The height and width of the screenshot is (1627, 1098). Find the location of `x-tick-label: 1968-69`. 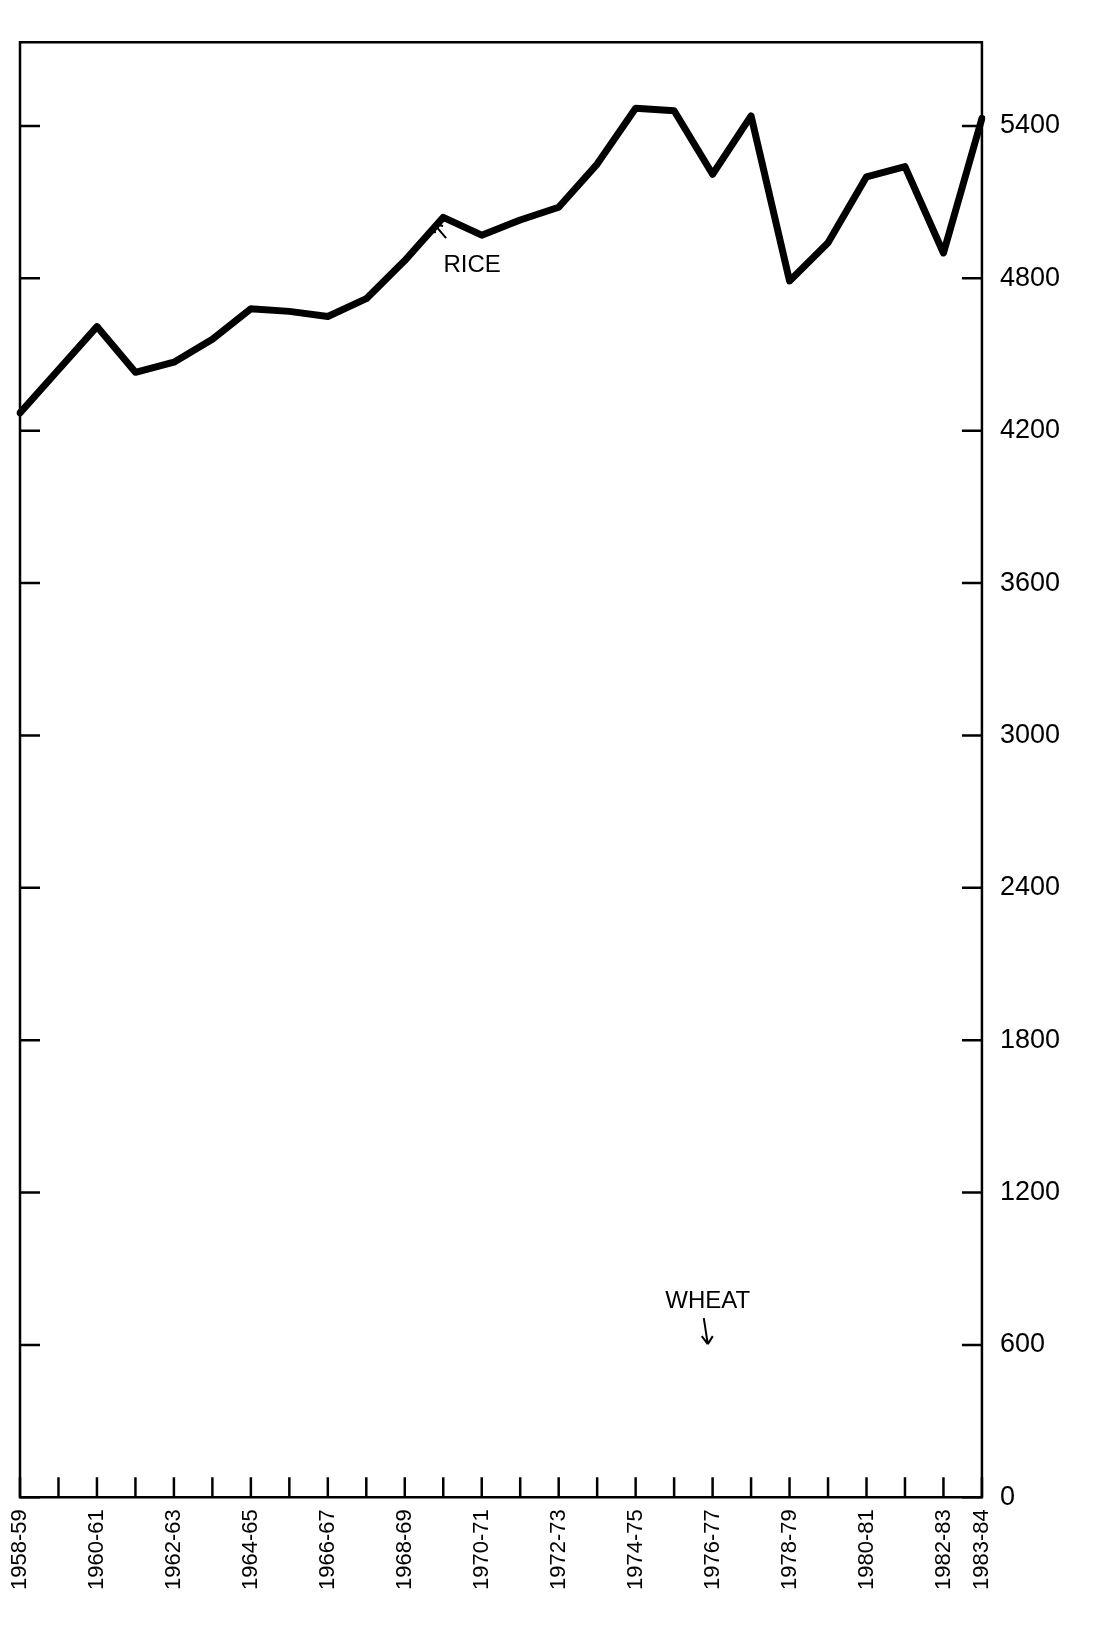

x-tick-label: 1968-69 is located at coordinates (403, 1550).